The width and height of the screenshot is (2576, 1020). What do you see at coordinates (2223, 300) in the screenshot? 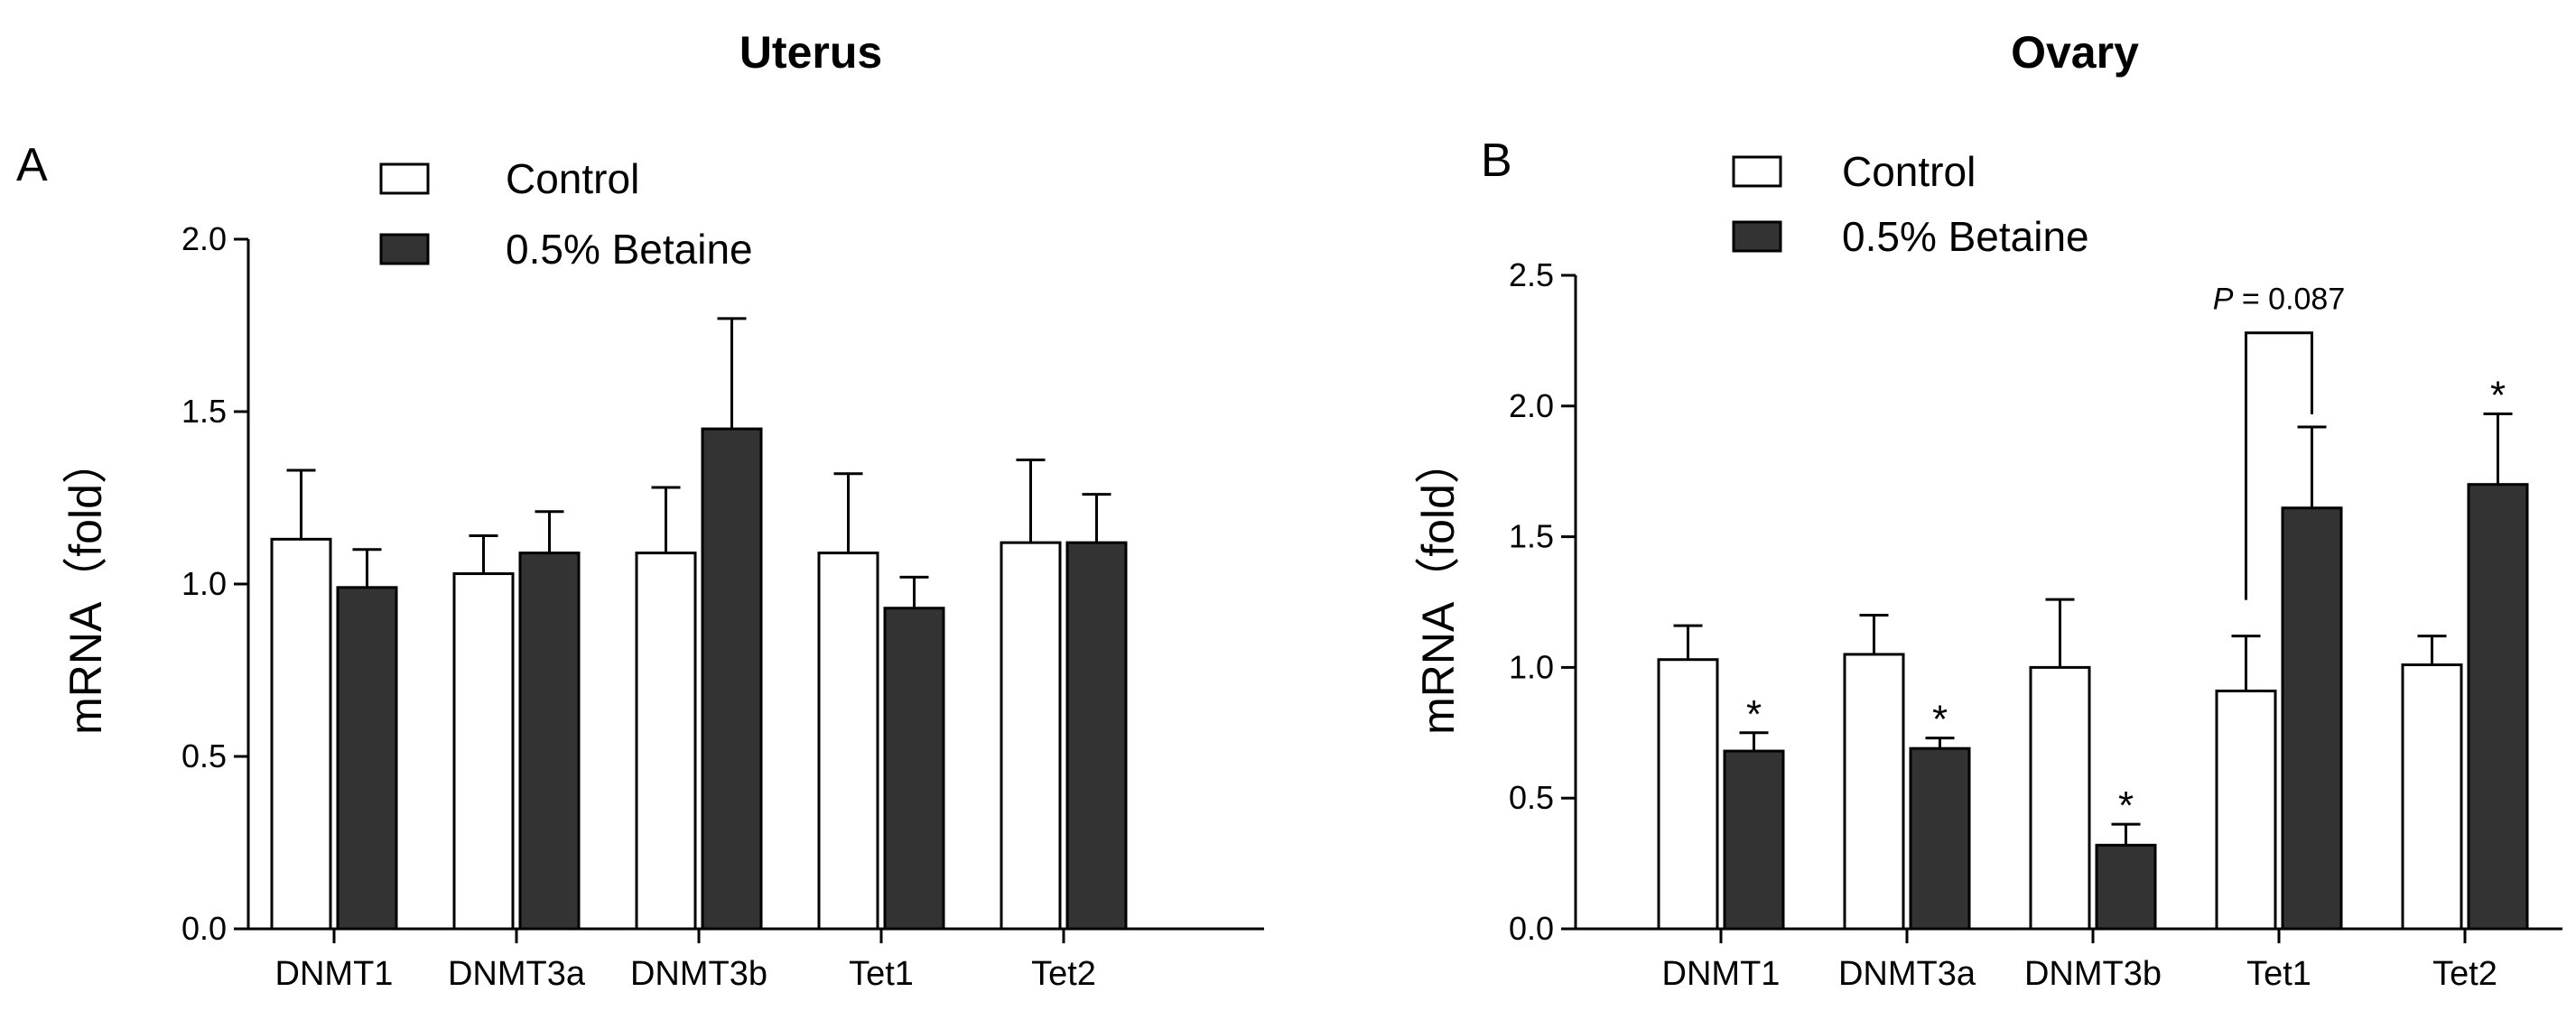
I see `p-value-symbol: P` at bounding box center [2223, 300].